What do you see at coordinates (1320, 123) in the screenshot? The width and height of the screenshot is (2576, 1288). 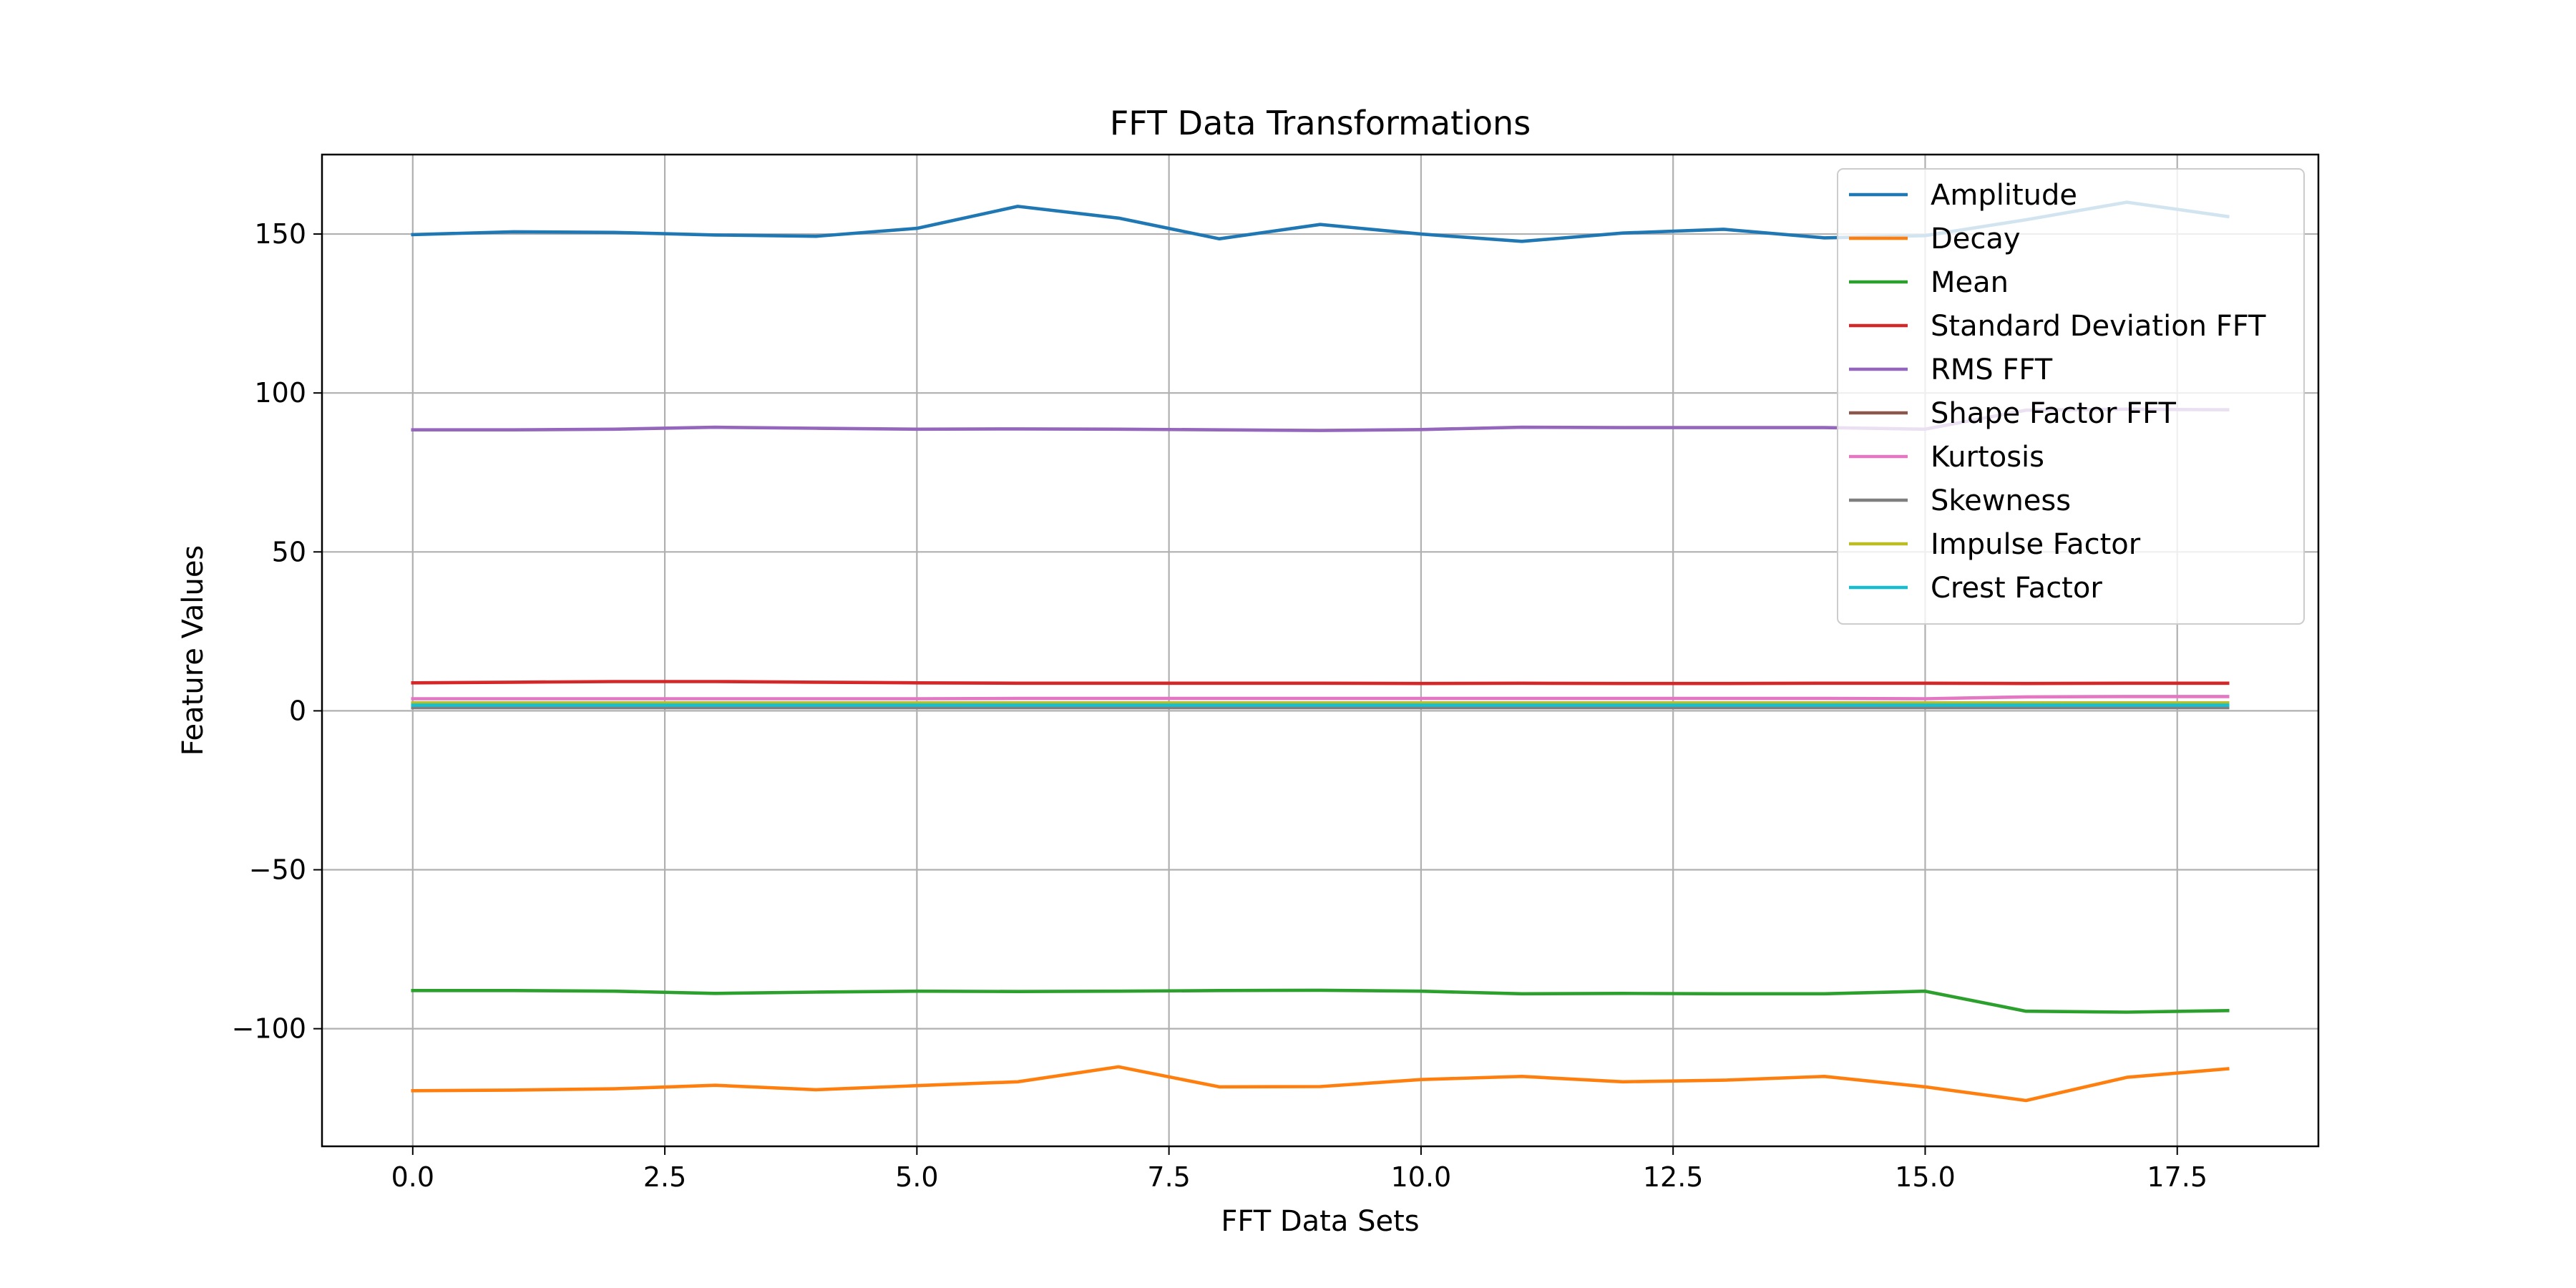 I see `chart-title: FFT Data Transformations` at bounding box center [1320, 123].